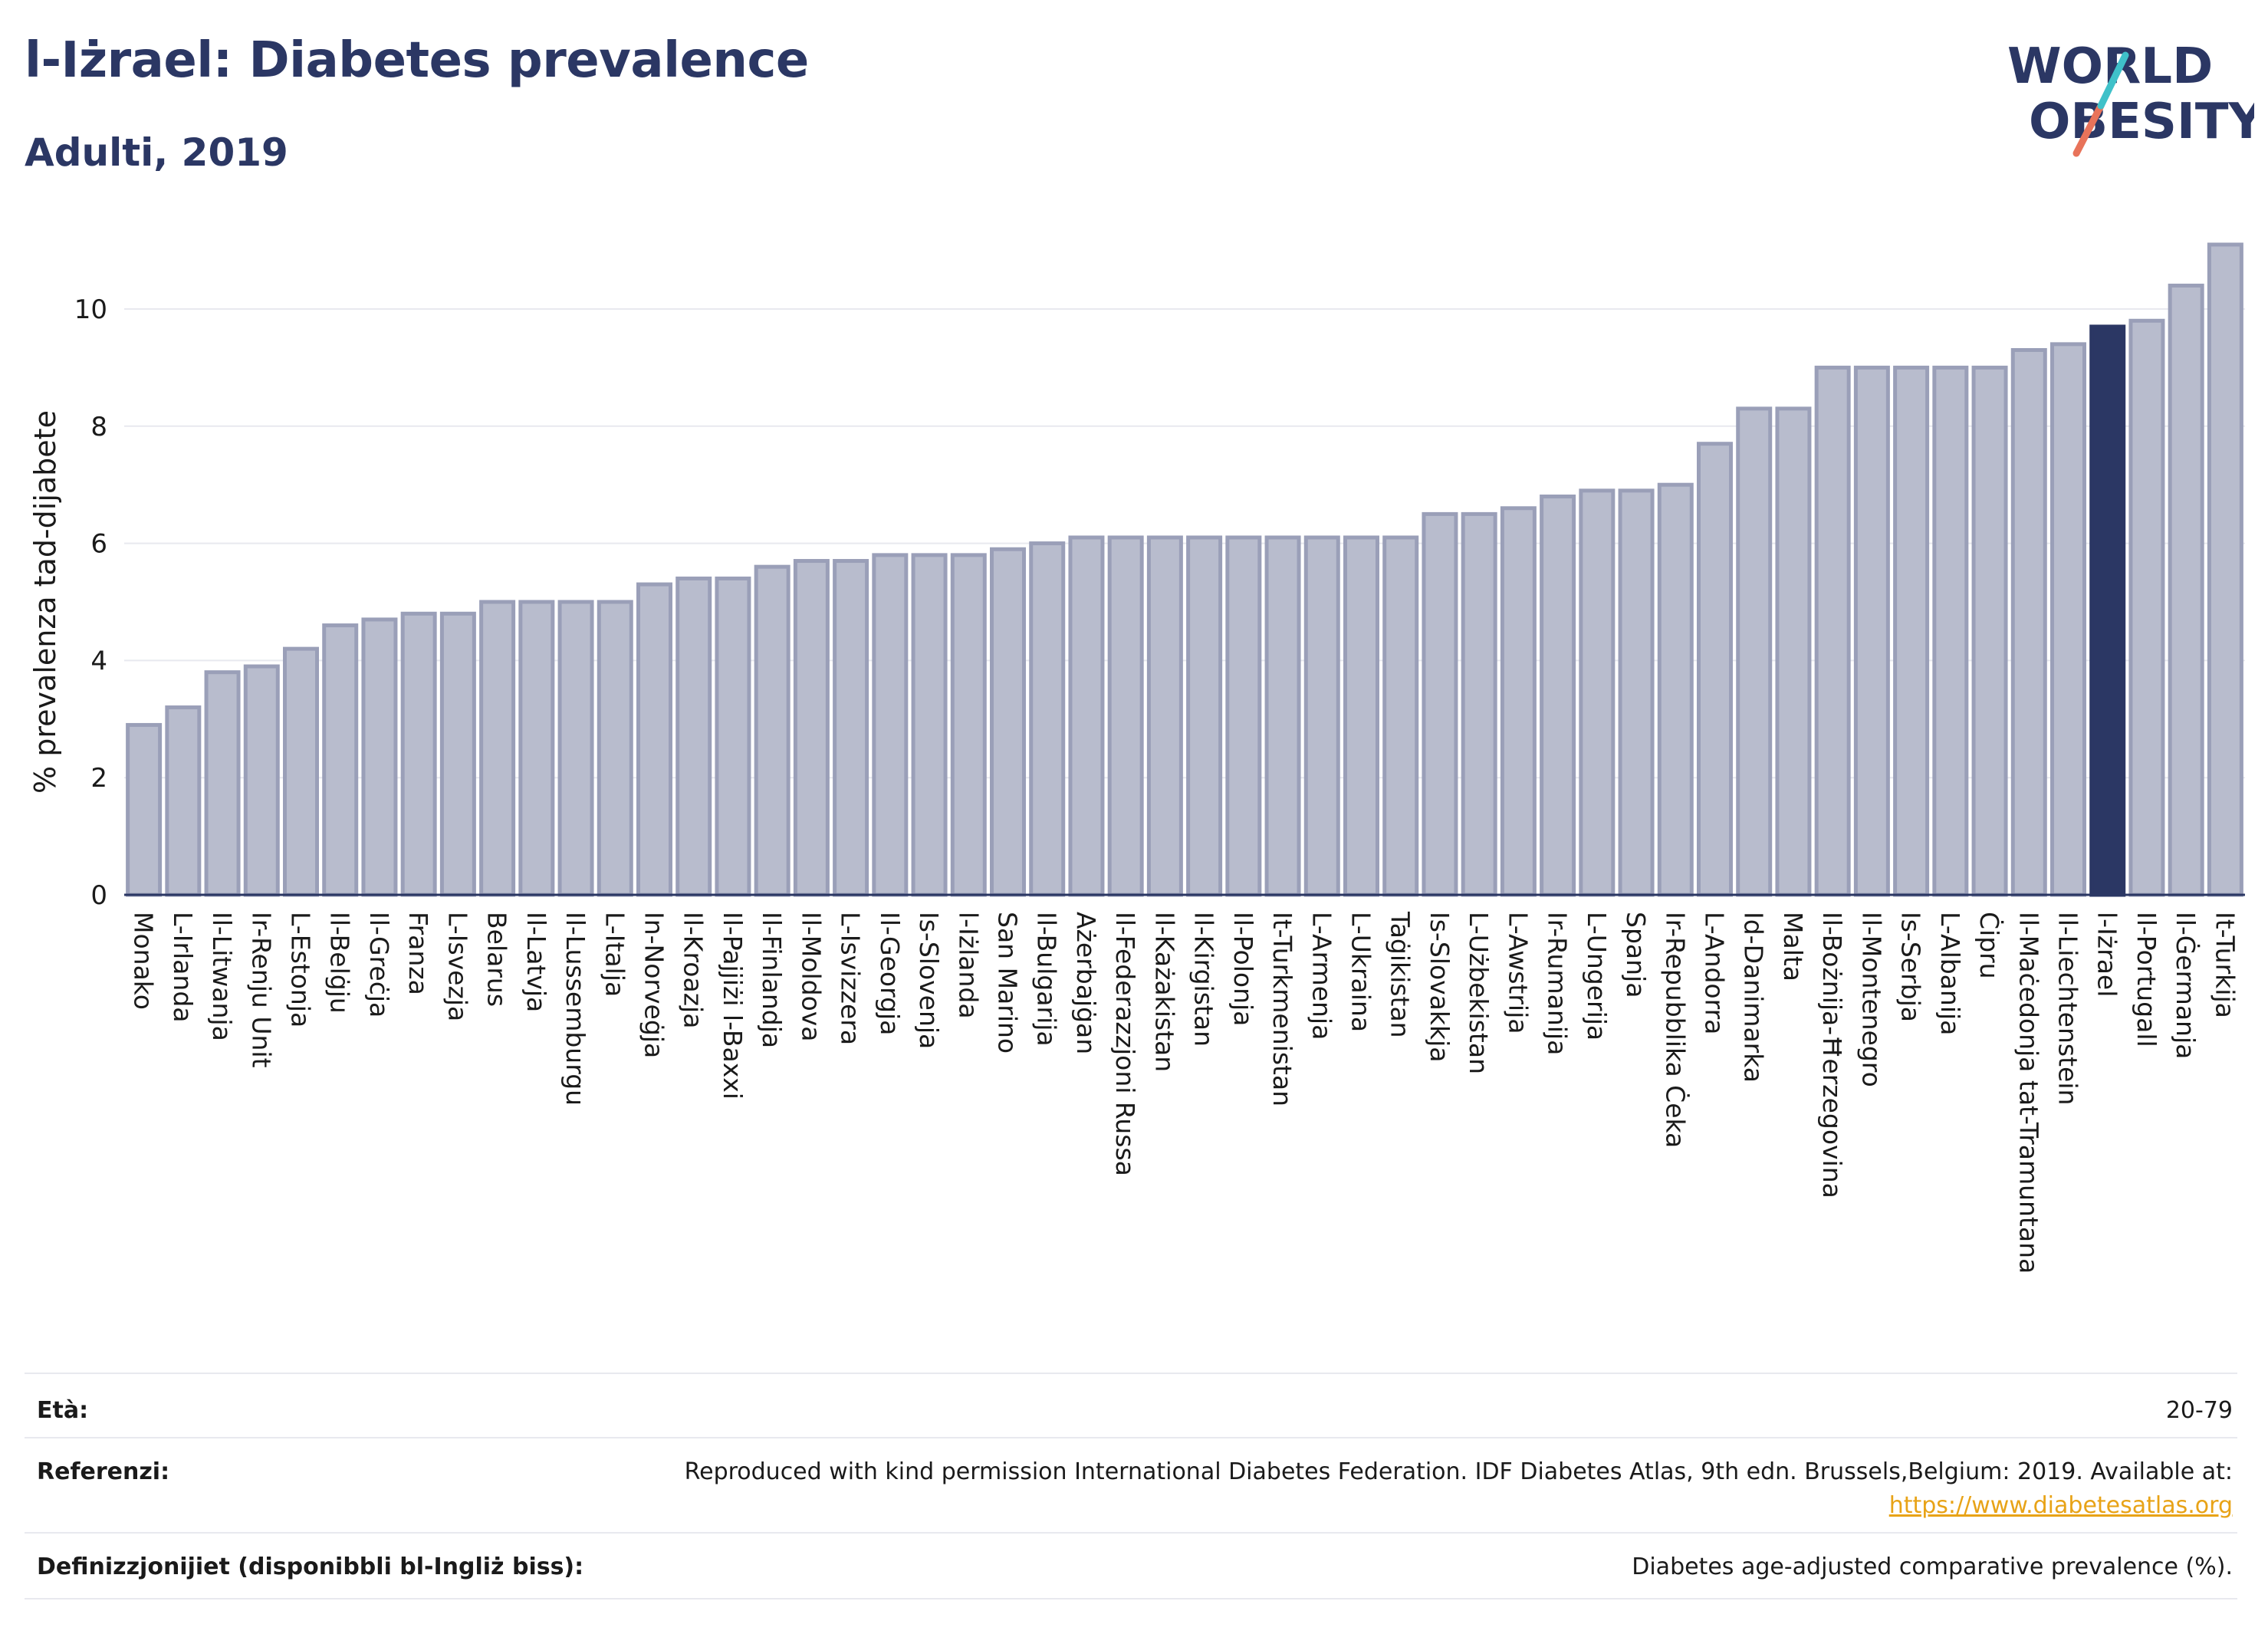 The width and height of the screenshot is (2268, 1634). Describe the element at coordinates (183, 968) in the screenshot. I see `x-tick-label: L-Irlanda` at that location.